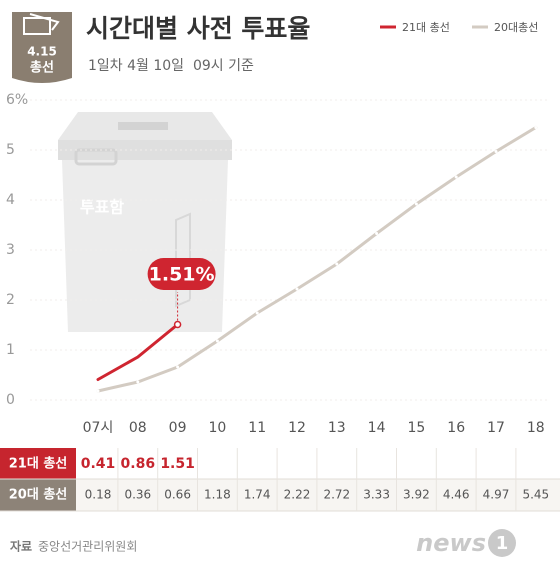  I want to click on y-tick-label: 1, so click(10, 350).